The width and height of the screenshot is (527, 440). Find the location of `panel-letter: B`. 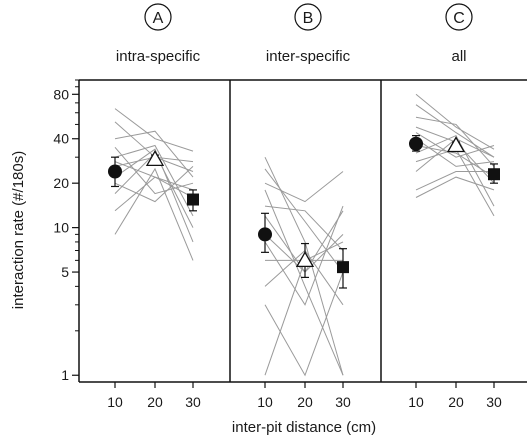

panel-letter: B is located at coordinates (308, 18).